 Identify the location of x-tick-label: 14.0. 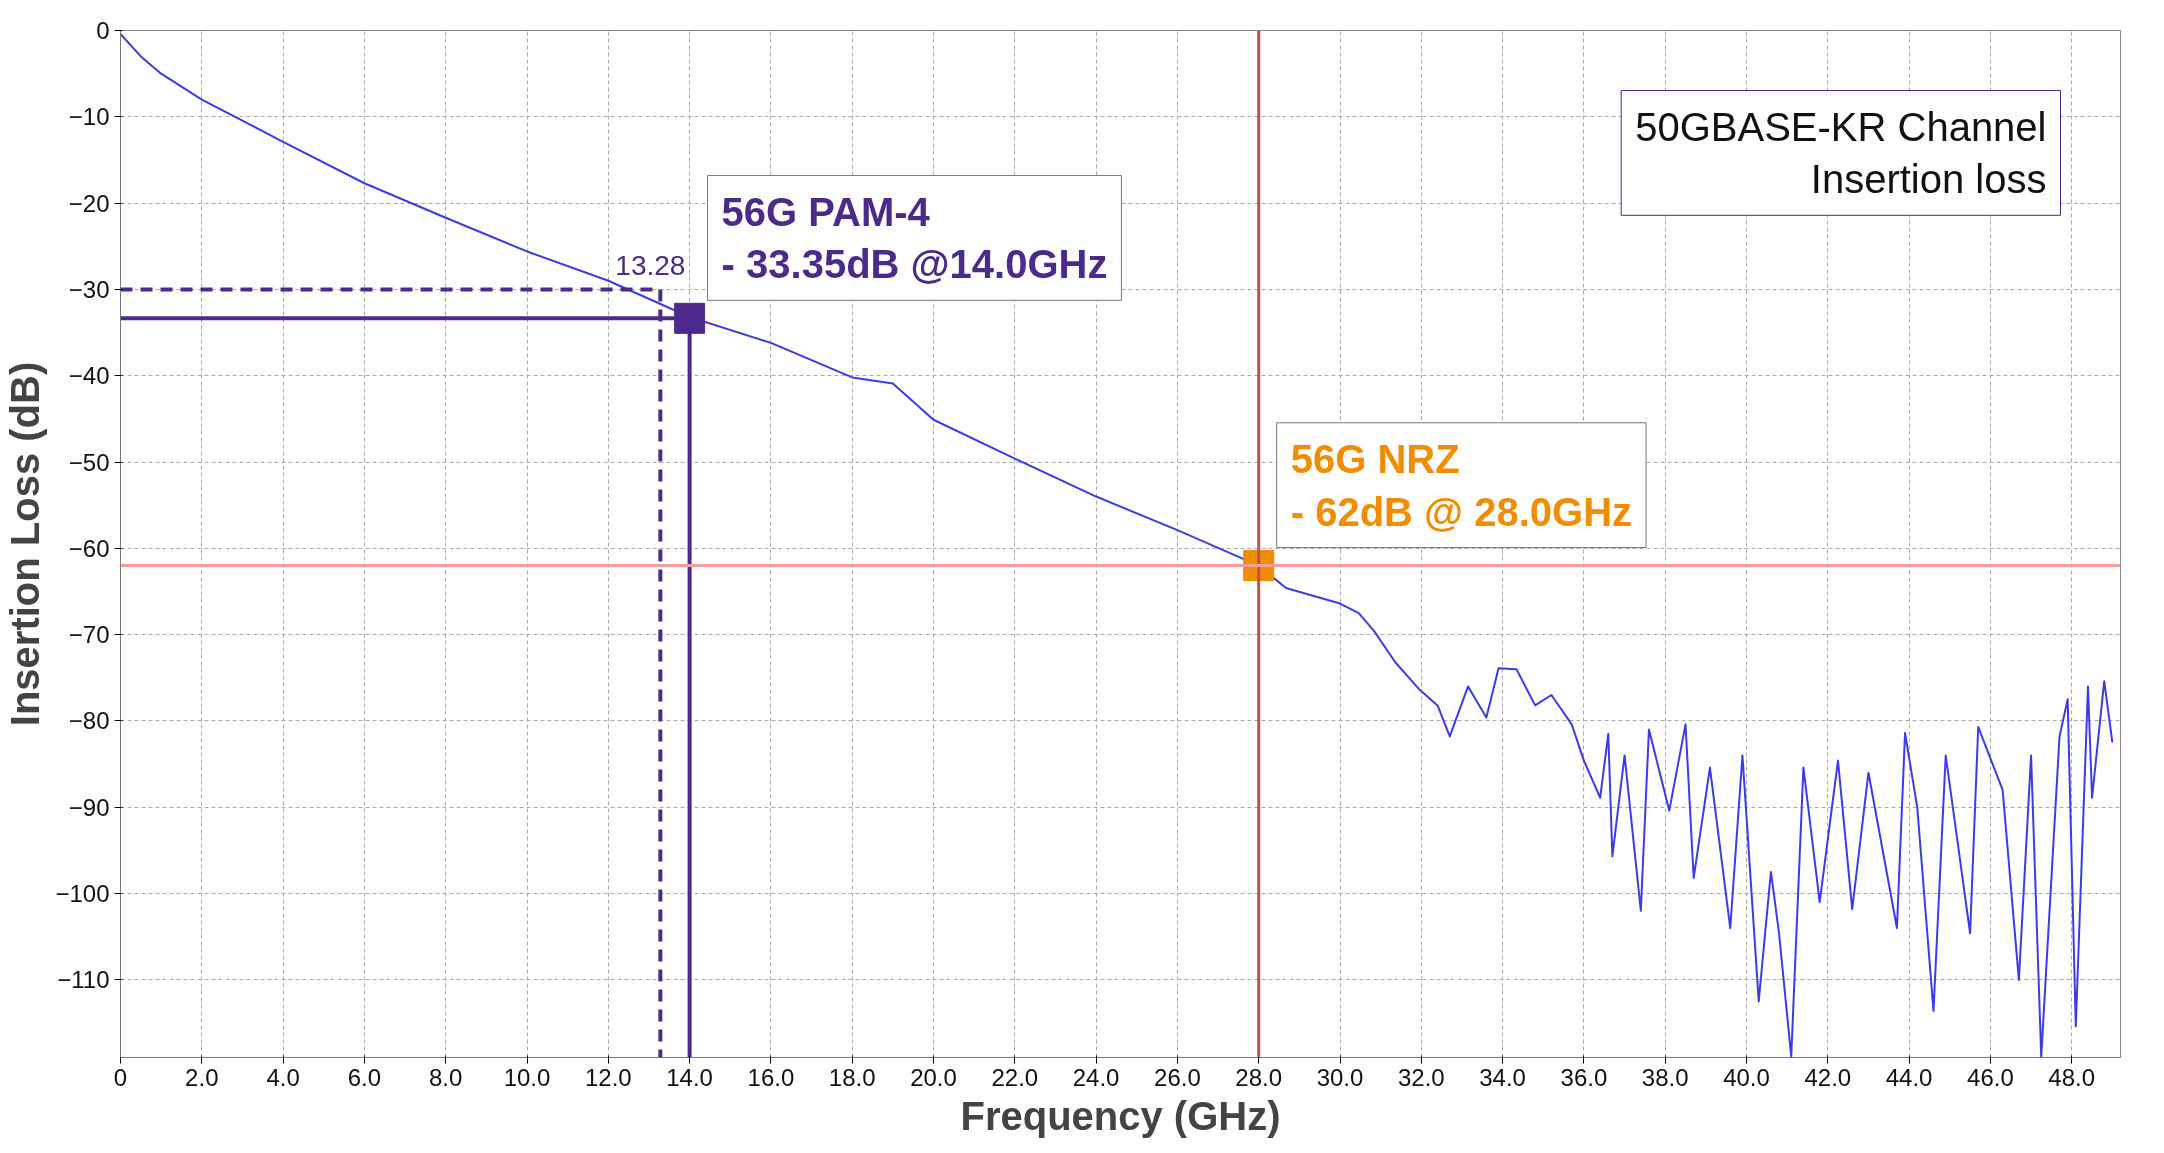
(689, 1077).